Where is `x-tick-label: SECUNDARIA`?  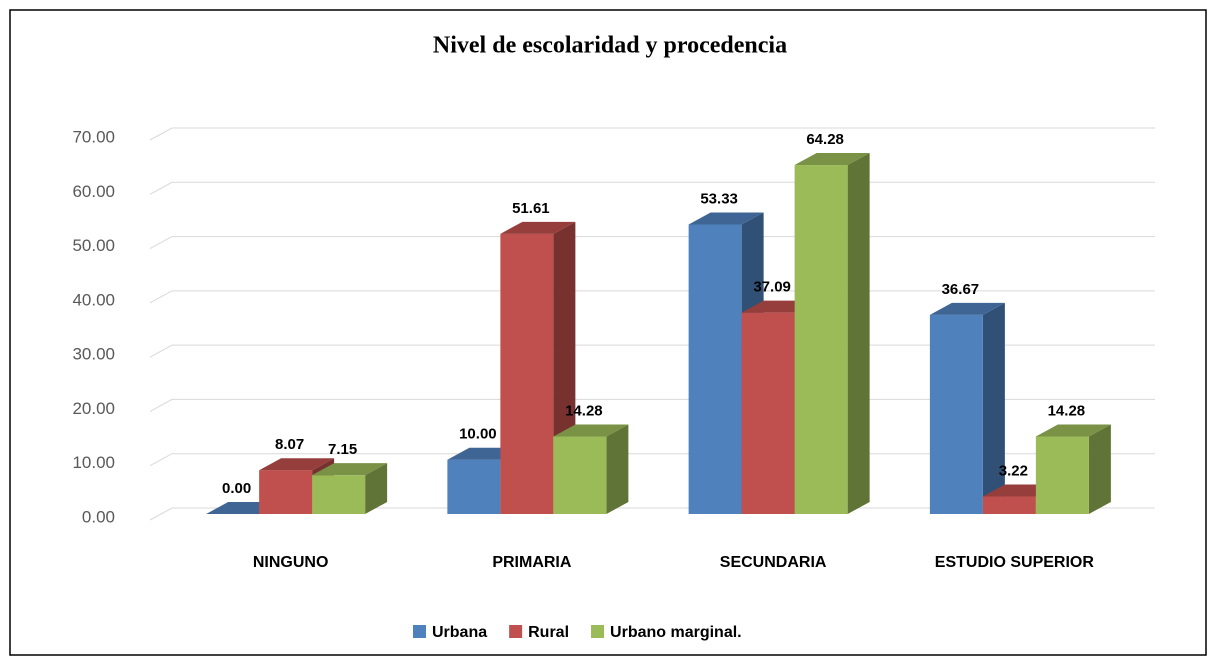
x-tick-label: SECUNDARIA is located at coordinates (773, 562).